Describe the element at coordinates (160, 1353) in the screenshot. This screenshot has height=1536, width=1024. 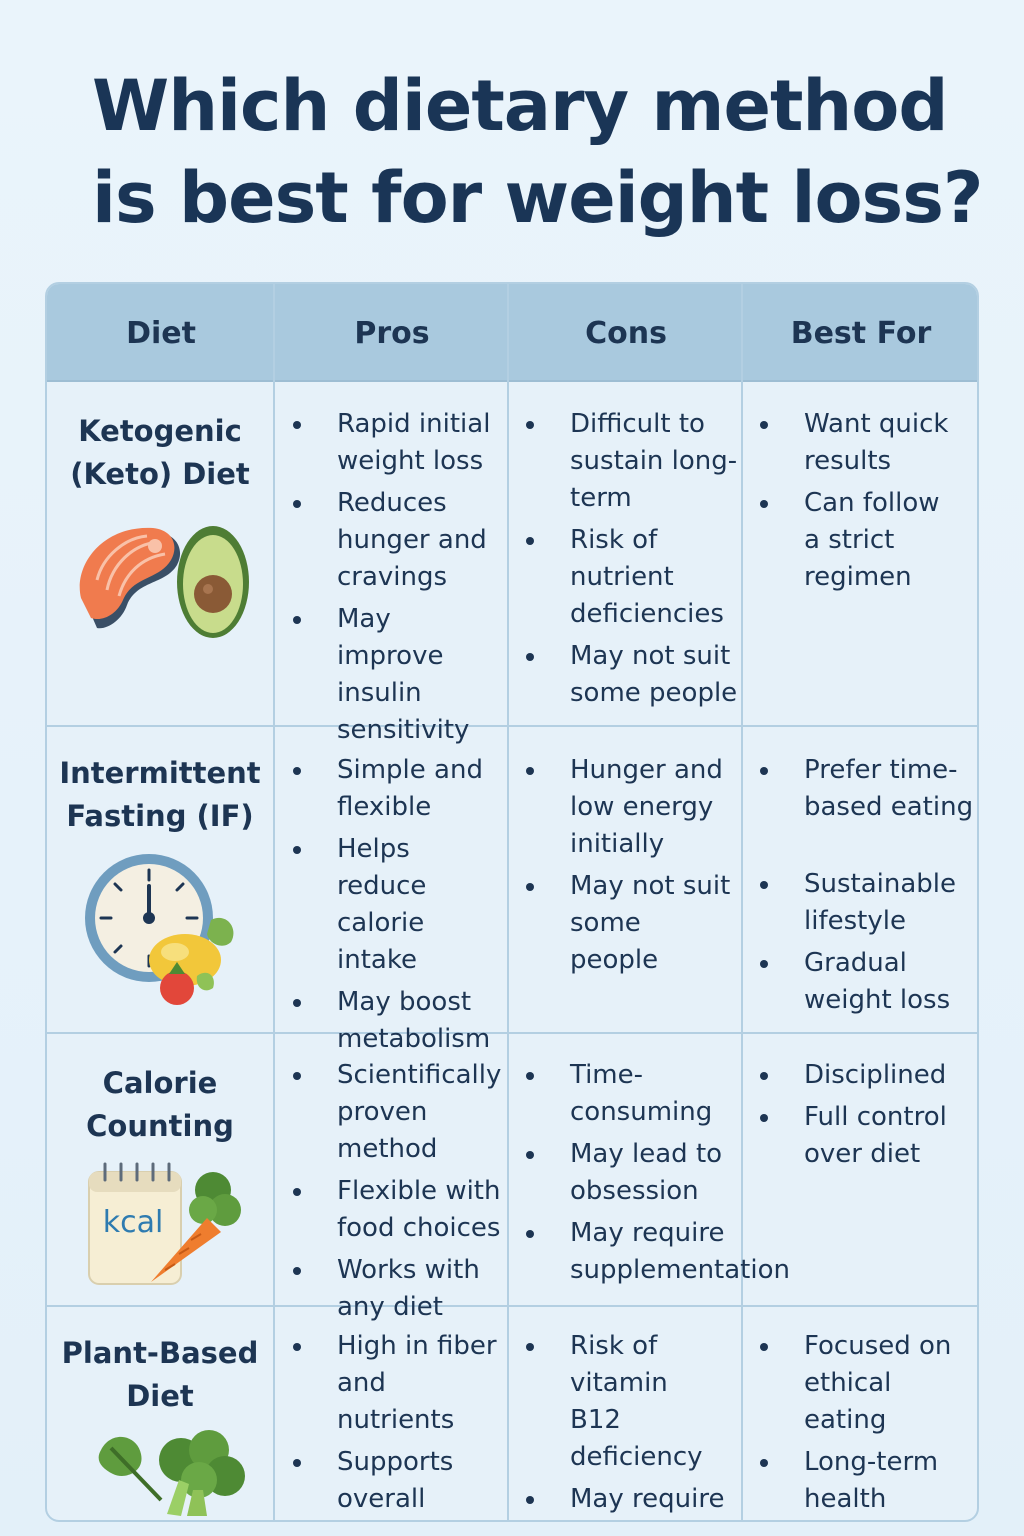
I see `diet-name-line: Plant-Based` at that location.